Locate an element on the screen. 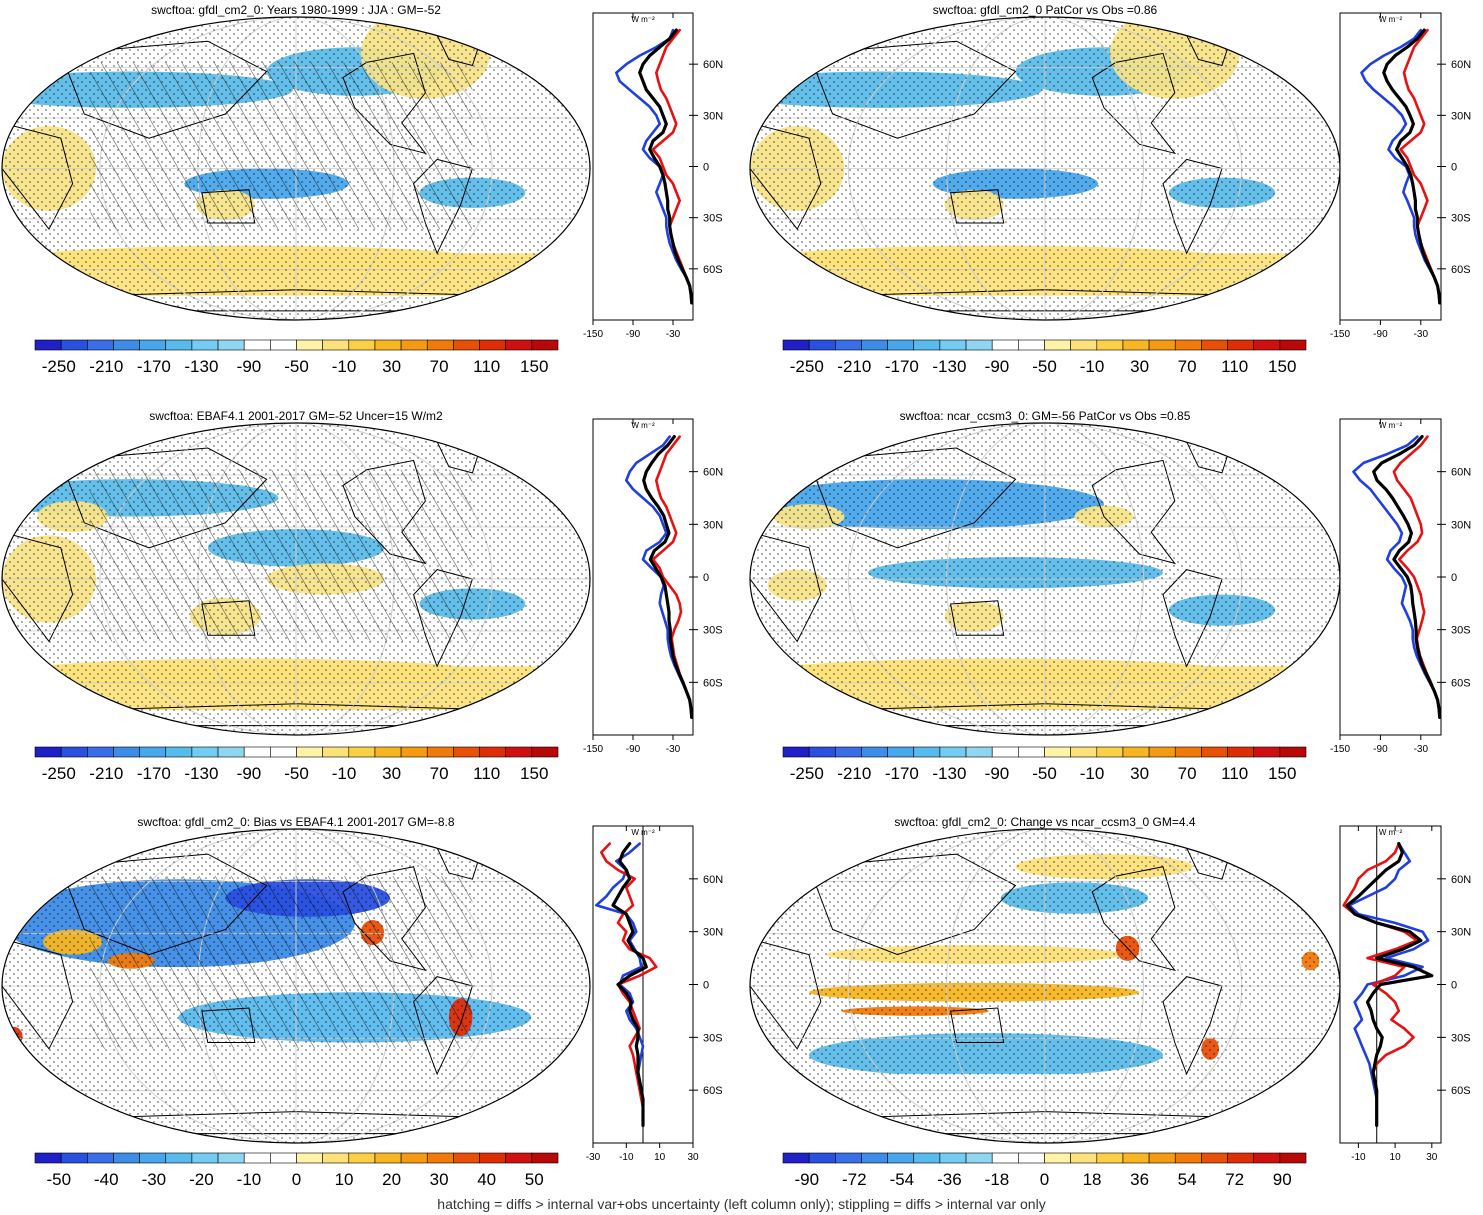  hatching is located at coordinates (281, 962).